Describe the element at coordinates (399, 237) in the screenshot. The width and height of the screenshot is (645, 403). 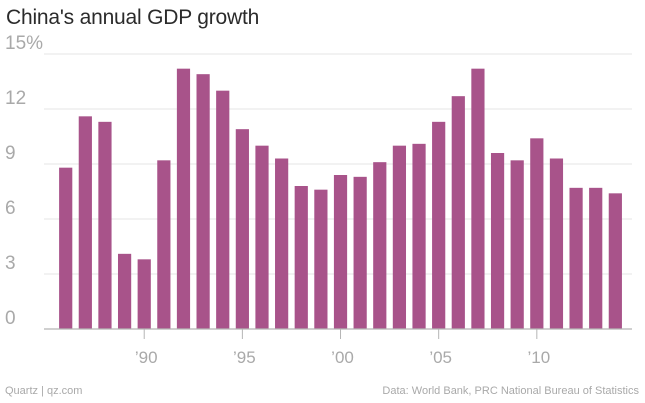
I see `bar-2003` at that location.